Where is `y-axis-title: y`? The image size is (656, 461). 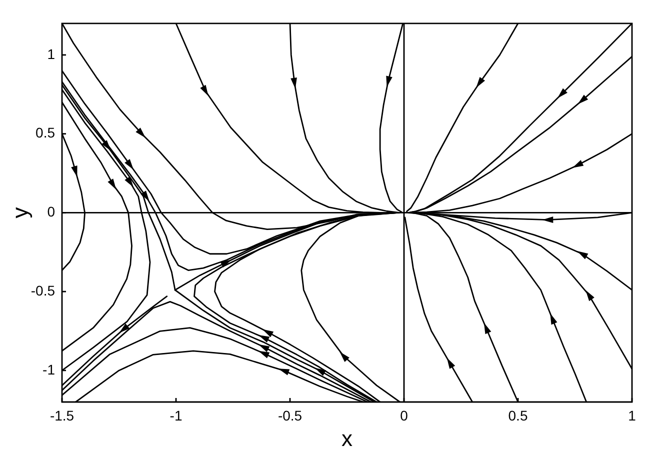
y-axis-title: y is located at coordinates (19, 212).